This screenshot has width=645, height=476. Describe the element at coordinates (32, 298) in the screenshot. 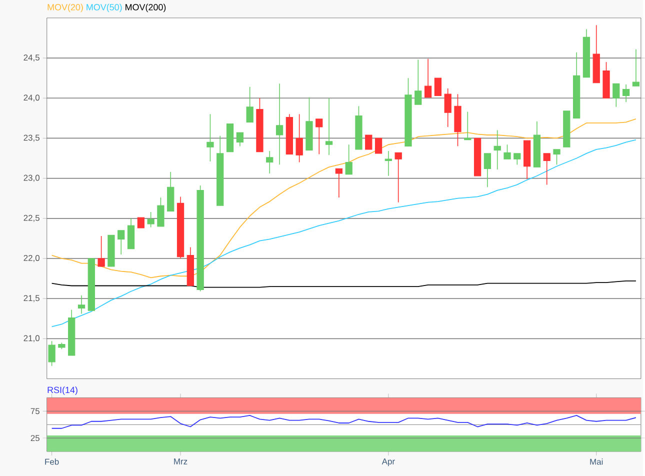

I see `y-tick-label: 21,5` at that location.